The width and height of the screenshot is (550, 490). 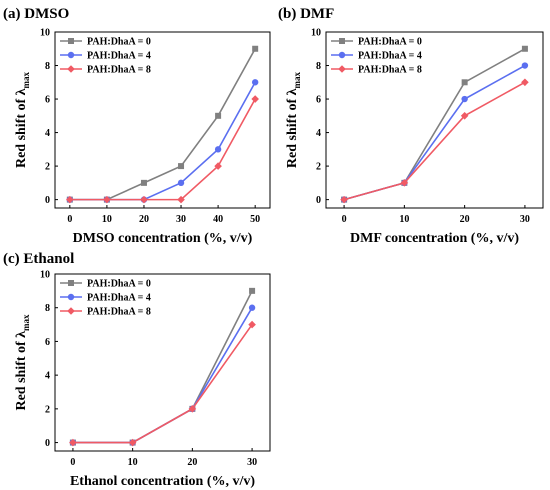 What do you see at coordinates (306, 14) in the screenshot?
I see `panel-label: (b) DMF` at bounding box center [306, 14].